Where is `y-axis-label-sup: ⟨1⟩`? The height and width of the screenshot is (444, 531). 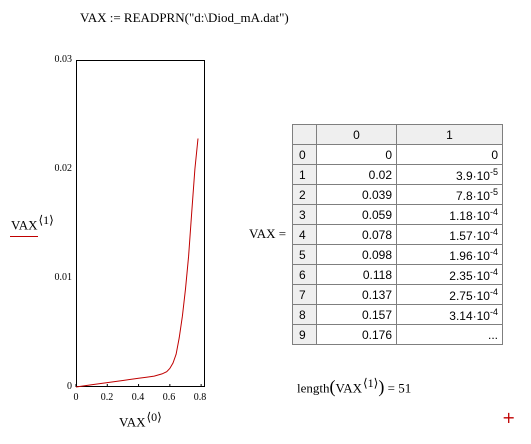 y-axis-label-sup: ⟨1⟩ is located at coordinates (46, 220).